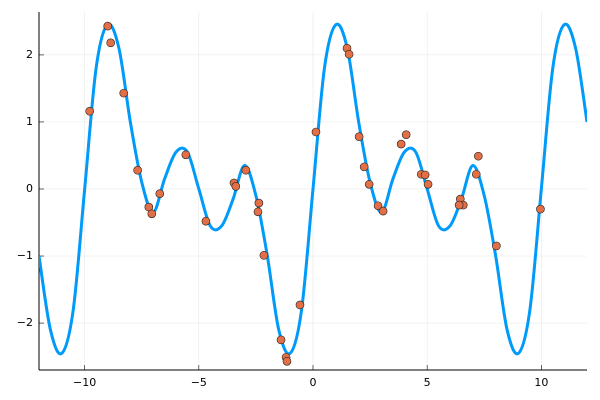 The height and width of the screenshot is (400, 600). I want to click on x-tick-label: −10, so click(84, 382).